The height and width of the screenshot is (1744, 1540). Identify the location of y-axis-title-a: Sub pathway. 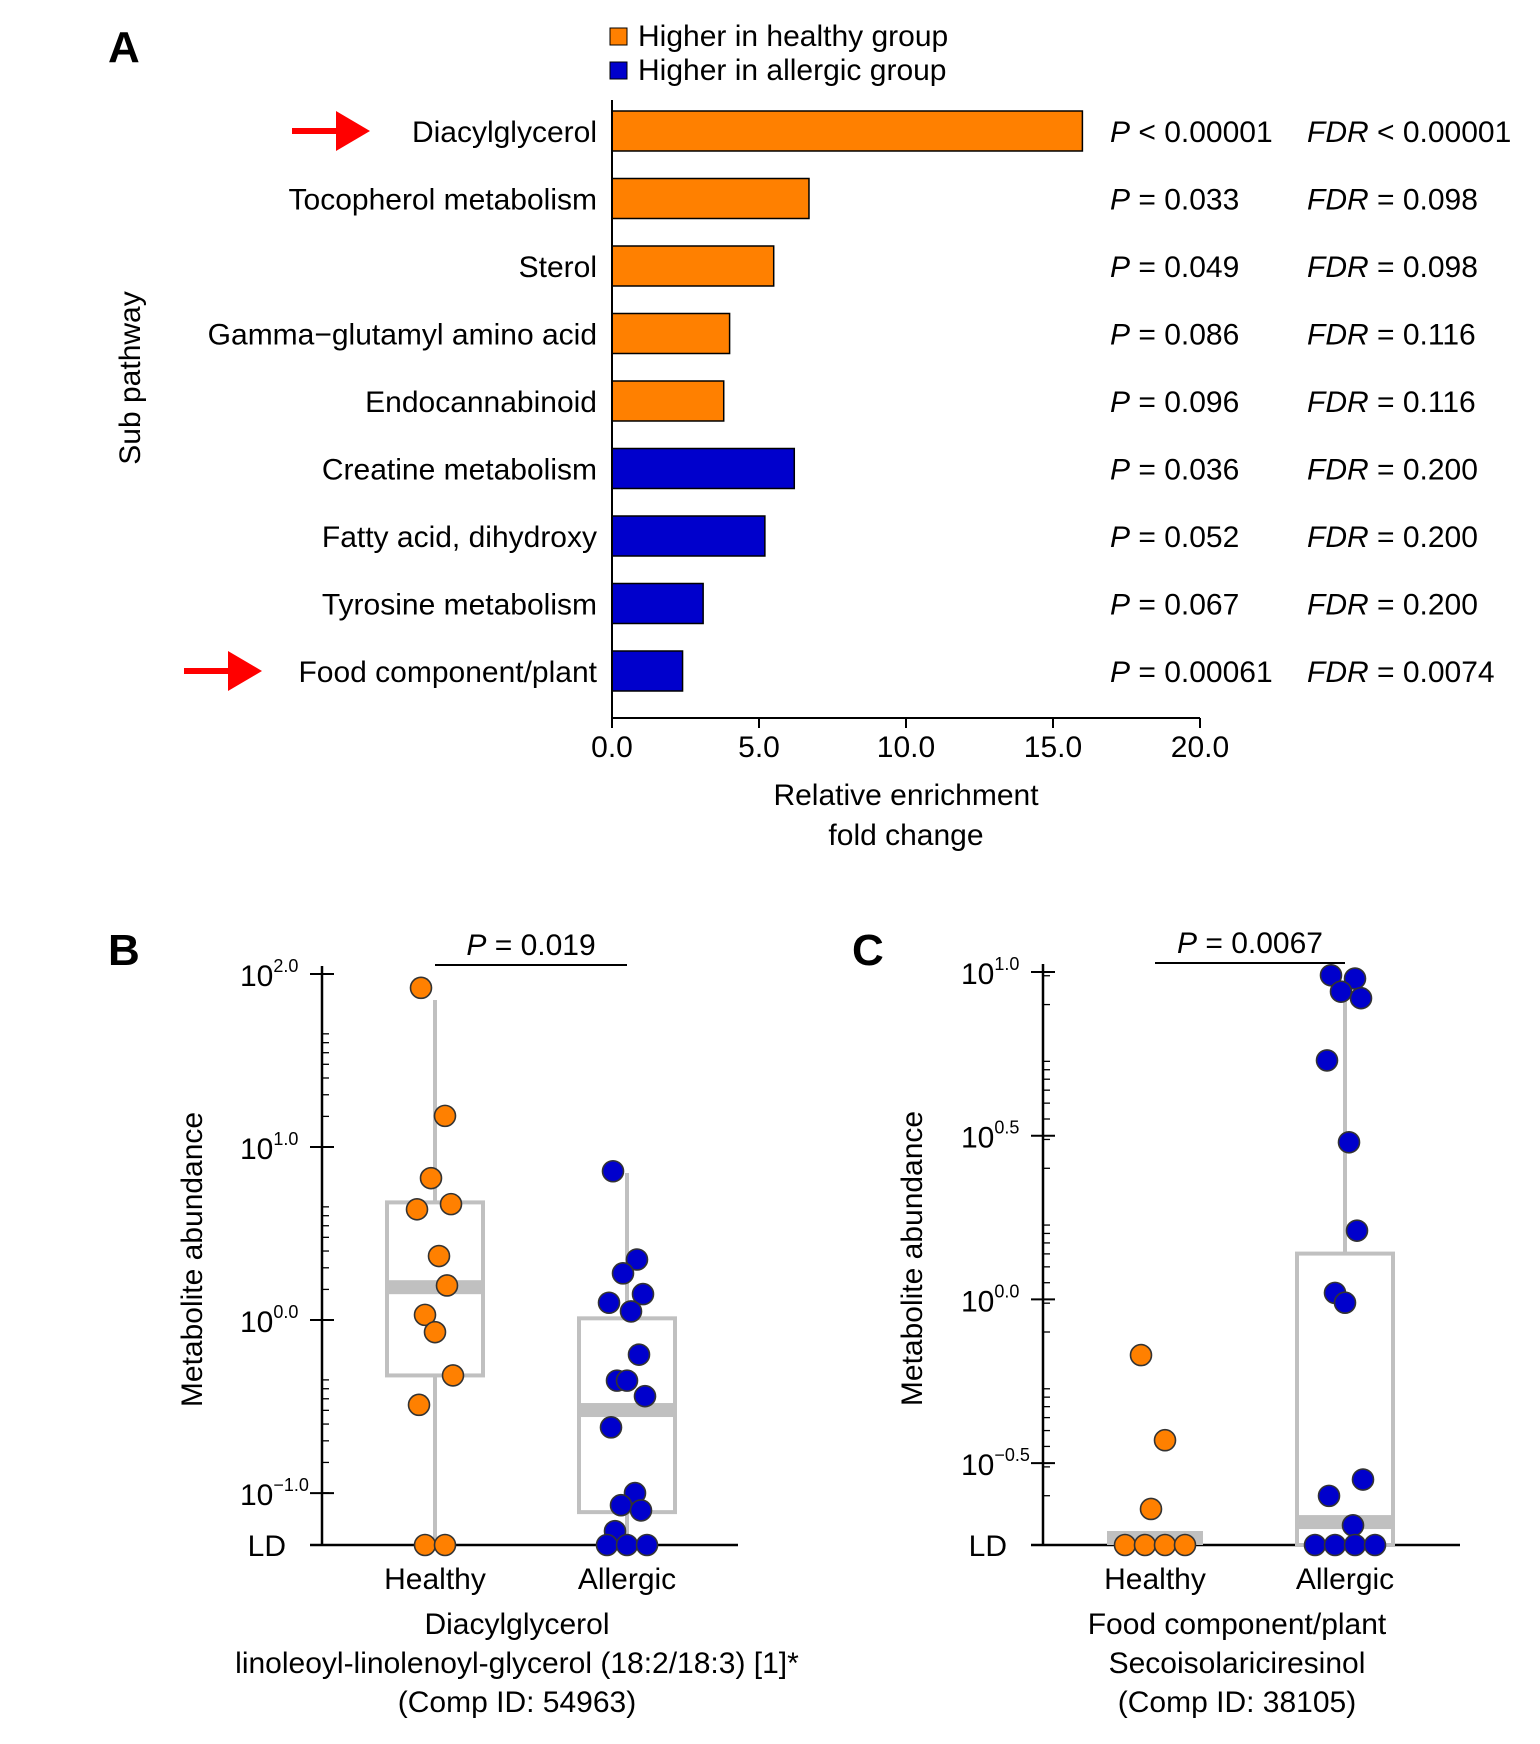
(130, 377).